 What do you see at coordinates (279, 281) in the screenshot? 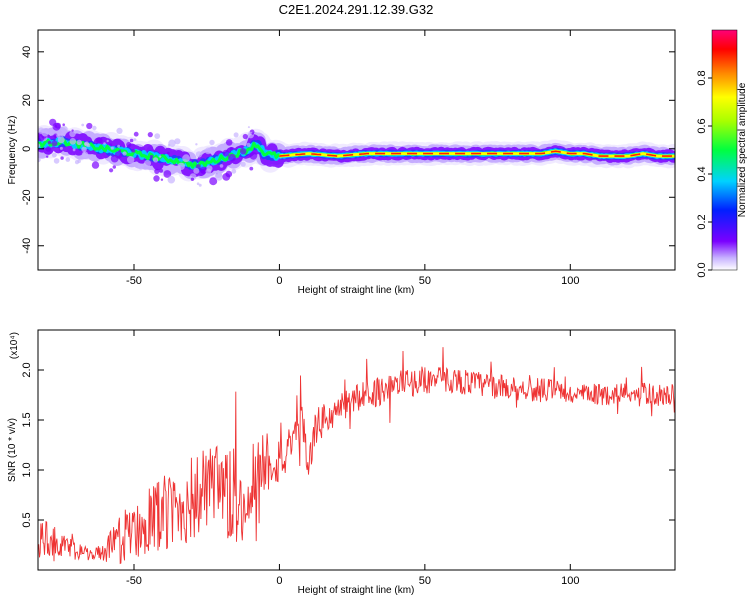
I see `x-tick-label: 0` at bounding box center [279, 281].